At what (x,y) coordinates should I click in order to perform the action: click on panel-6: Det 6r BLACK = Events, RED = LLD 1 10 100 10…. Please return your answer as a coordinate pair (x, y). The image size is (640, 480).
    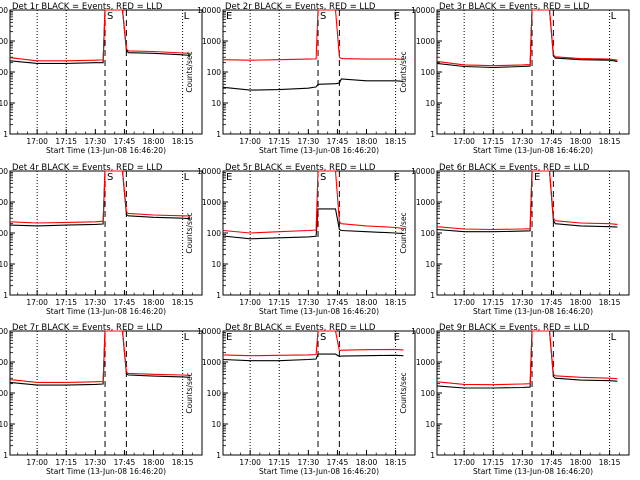
    Looking at the image, I should click on (514, 239).